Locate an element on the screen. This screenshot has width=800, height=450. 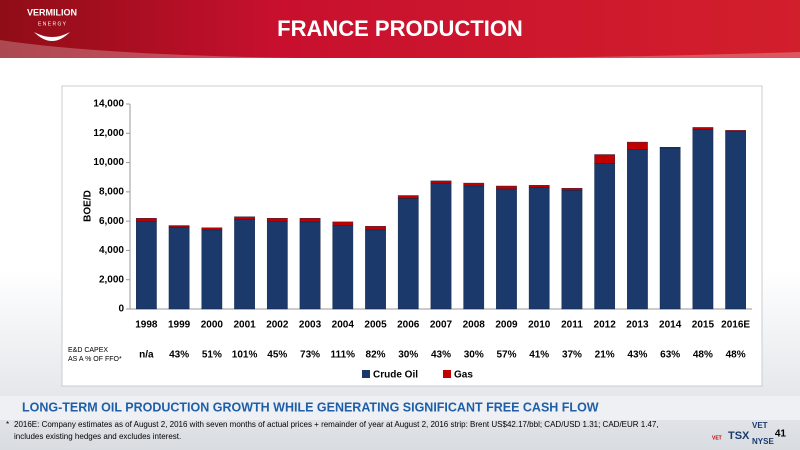
y-axis-title: BOE/D is located at coordinates (88, 206).